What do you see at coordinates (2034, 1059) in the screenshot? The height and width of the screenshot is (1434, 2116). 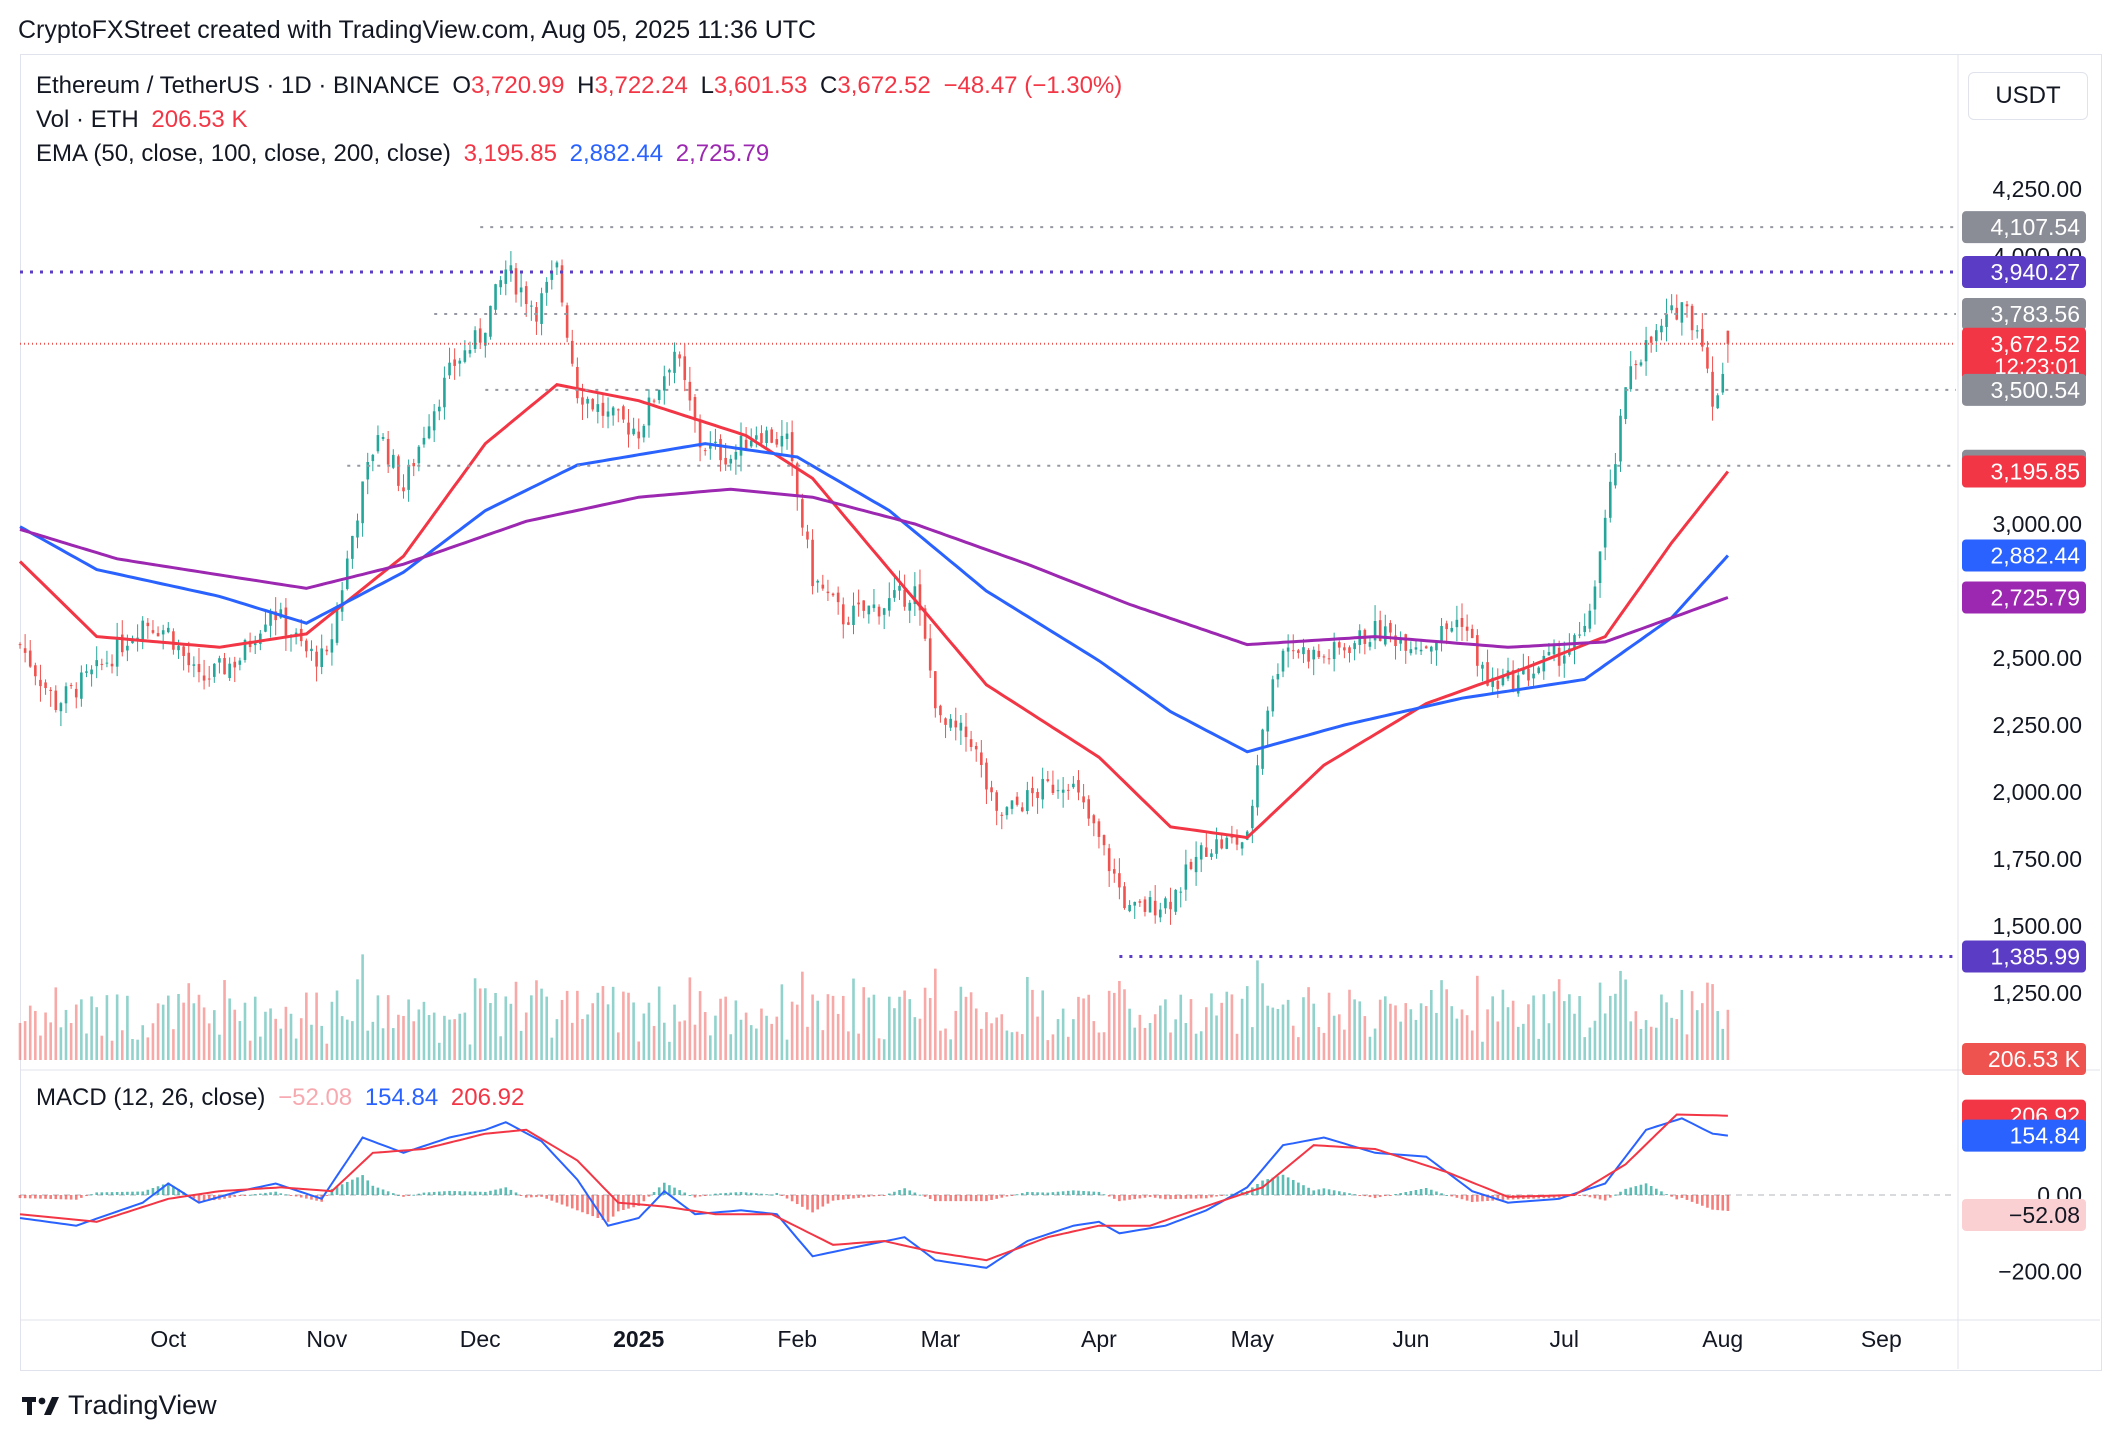 I see `volume-badge-label: 206.53 K` at bounding box center [2034, 1059].